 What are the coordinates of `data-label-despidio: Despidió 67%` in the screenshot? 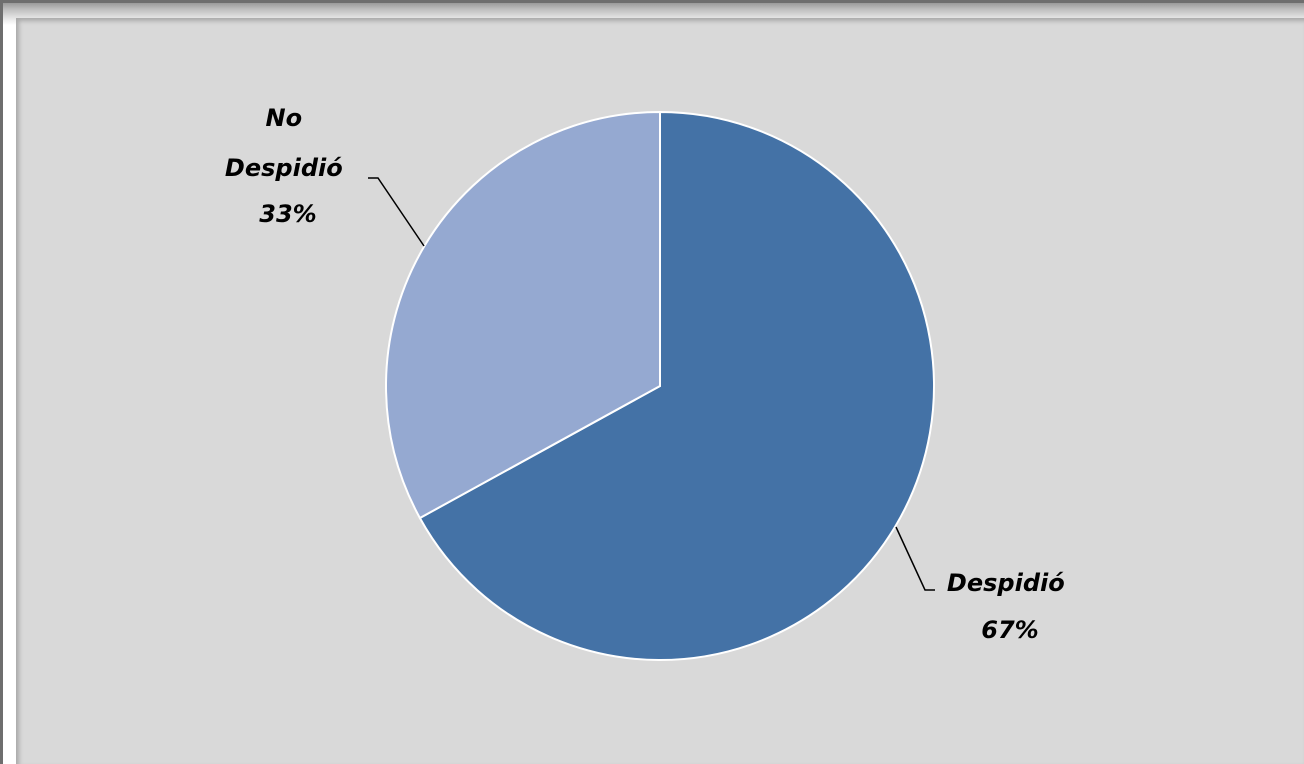 It's located at (1010, 606).